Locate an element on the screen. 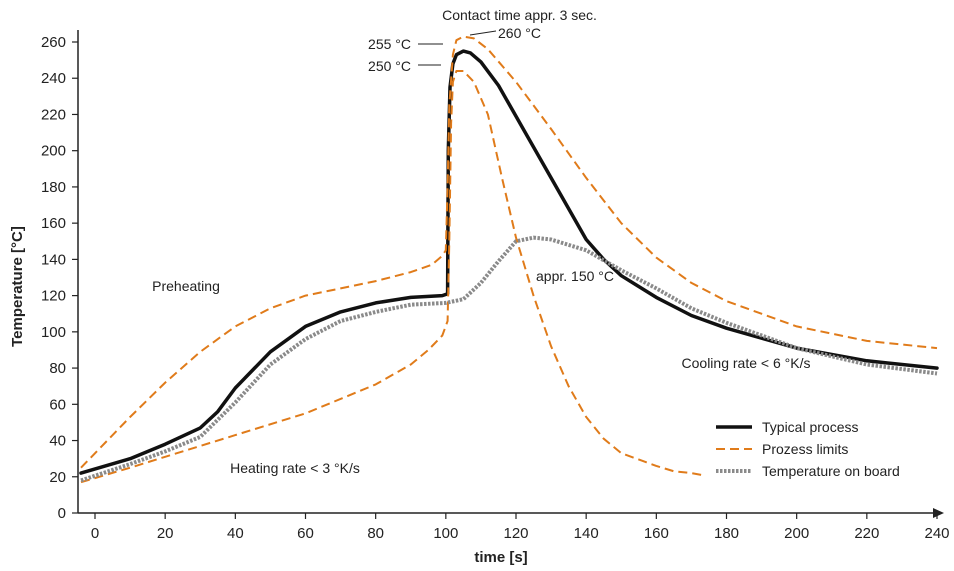  x-tick-label: 220 is located at coordinates (866, 533).